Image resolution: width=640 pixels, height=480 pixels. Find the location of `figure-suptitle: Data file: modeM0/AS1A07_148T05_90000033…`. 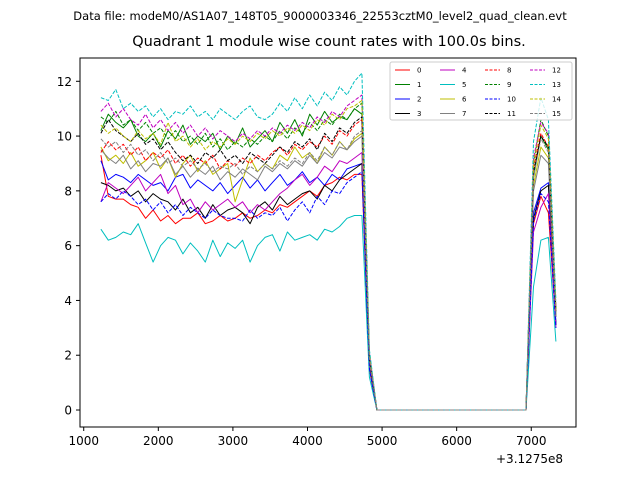

figure-suptitle: Data file: modeM0/AS1A07_148T05_90000033… is located at coordinates (320, 16).